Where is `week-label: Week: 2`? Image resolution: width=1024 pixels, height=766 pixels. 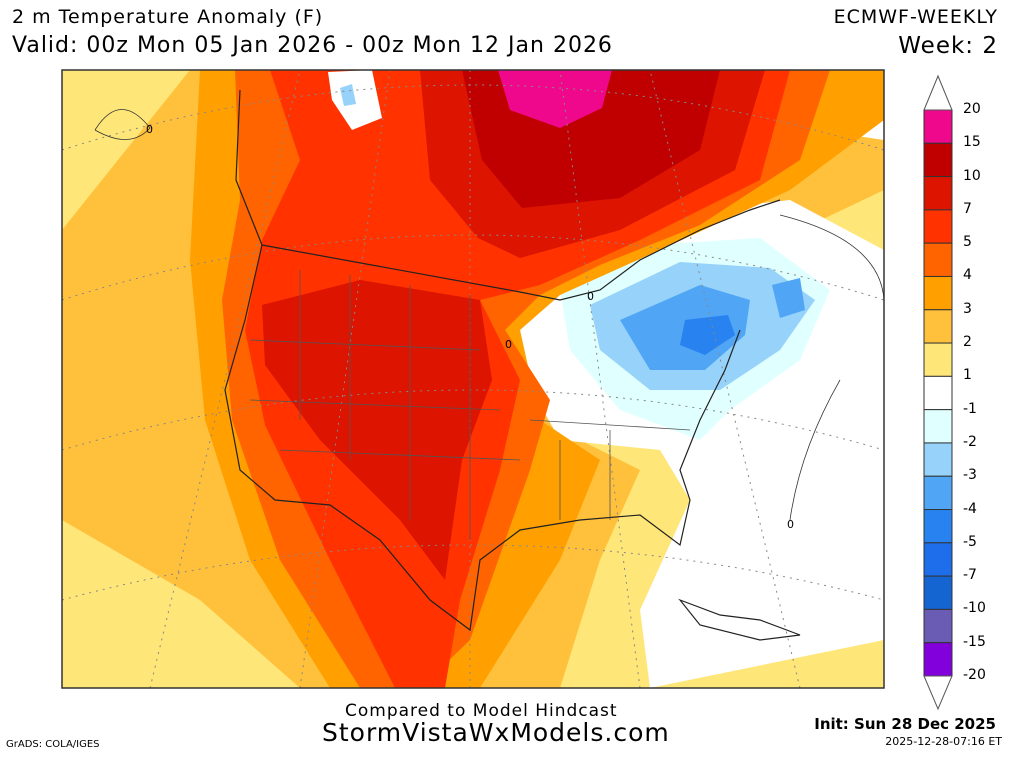 week-label: Week: 2 is located at coordinates (948, 46).